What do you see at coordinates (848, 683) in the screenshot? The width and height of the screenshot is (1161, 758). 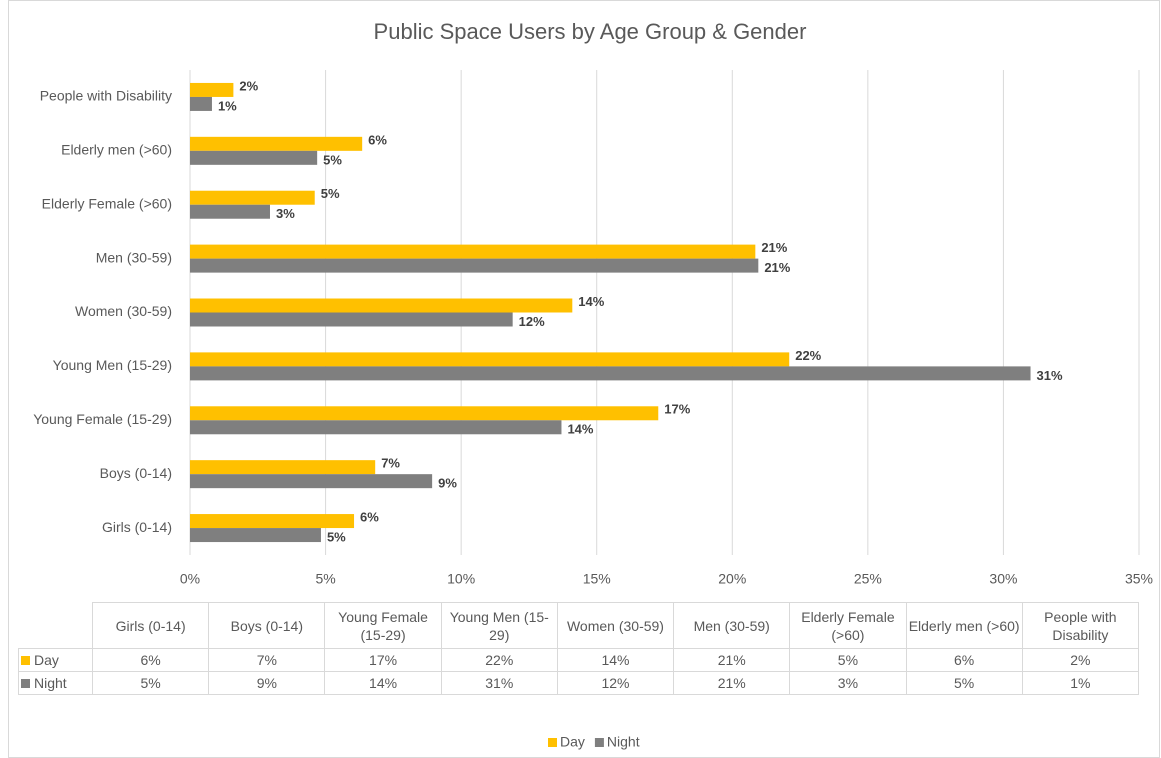 I see `table-cell: 3%` at bounding box center [848, 683].